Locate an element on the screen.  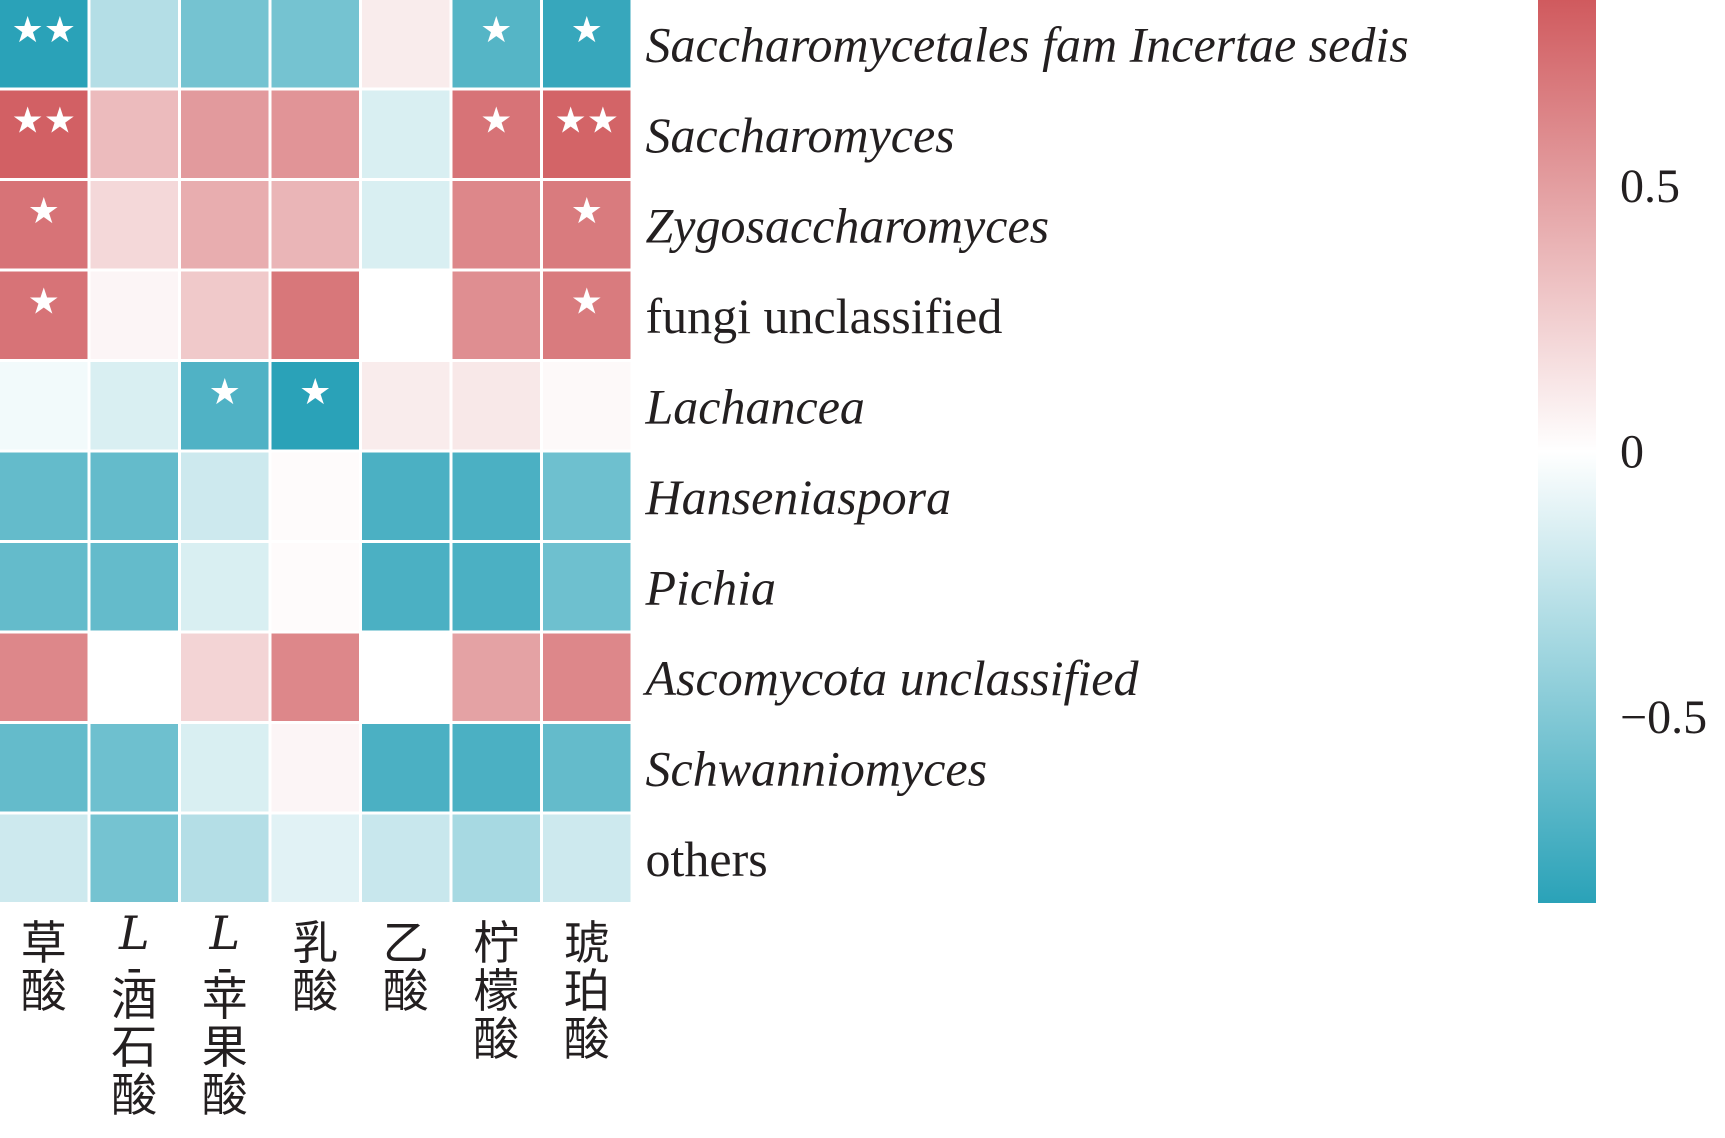
row-label: Ascomycota unclassified is located at coordinates (891, 678).